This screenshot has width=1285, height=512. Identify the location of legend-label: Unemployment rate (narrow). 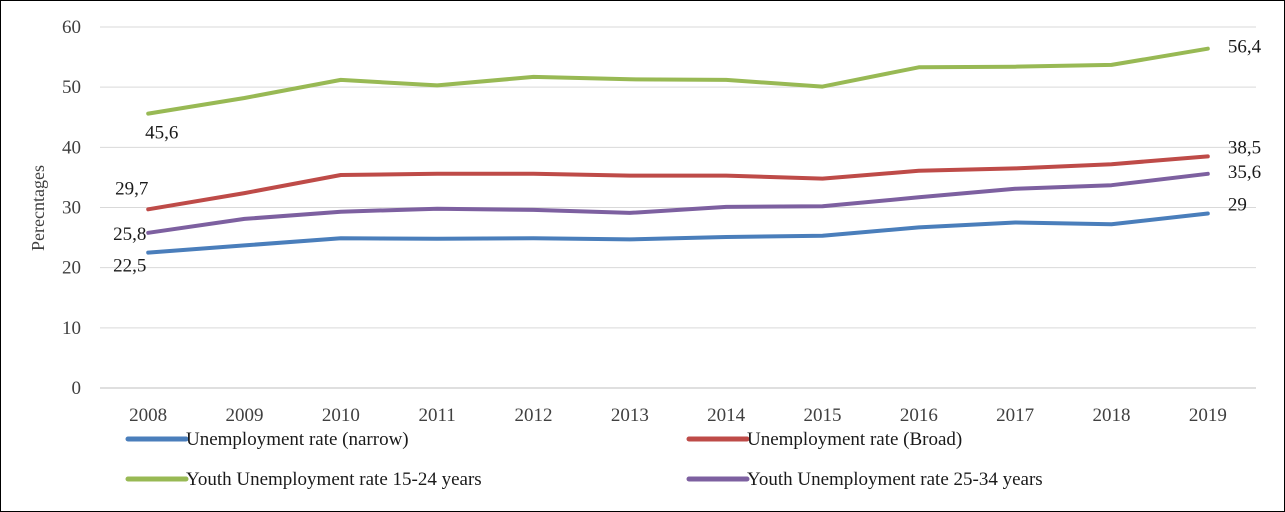
(297, 439).